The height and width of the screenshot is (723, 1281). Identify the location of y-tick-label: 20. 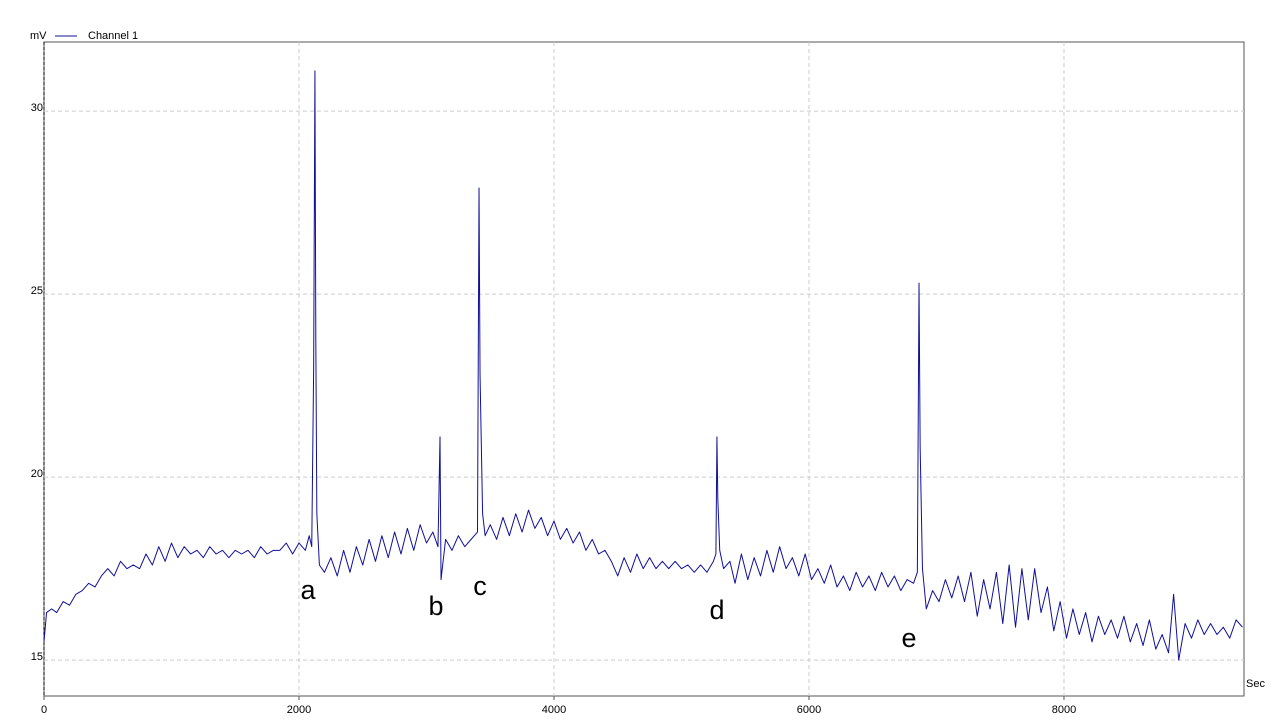
(37, 474).